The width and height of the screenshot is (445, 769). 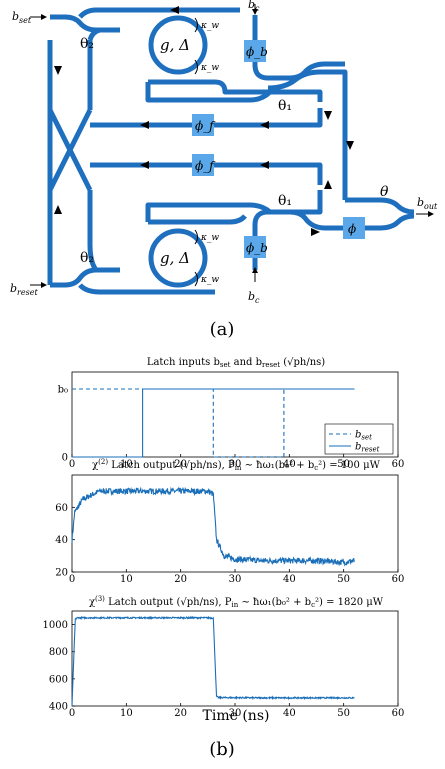 What do you see at coordinates (222, 329) in the screenshot?
I see `caption-a: (a)` at bounding box center [222, 329].